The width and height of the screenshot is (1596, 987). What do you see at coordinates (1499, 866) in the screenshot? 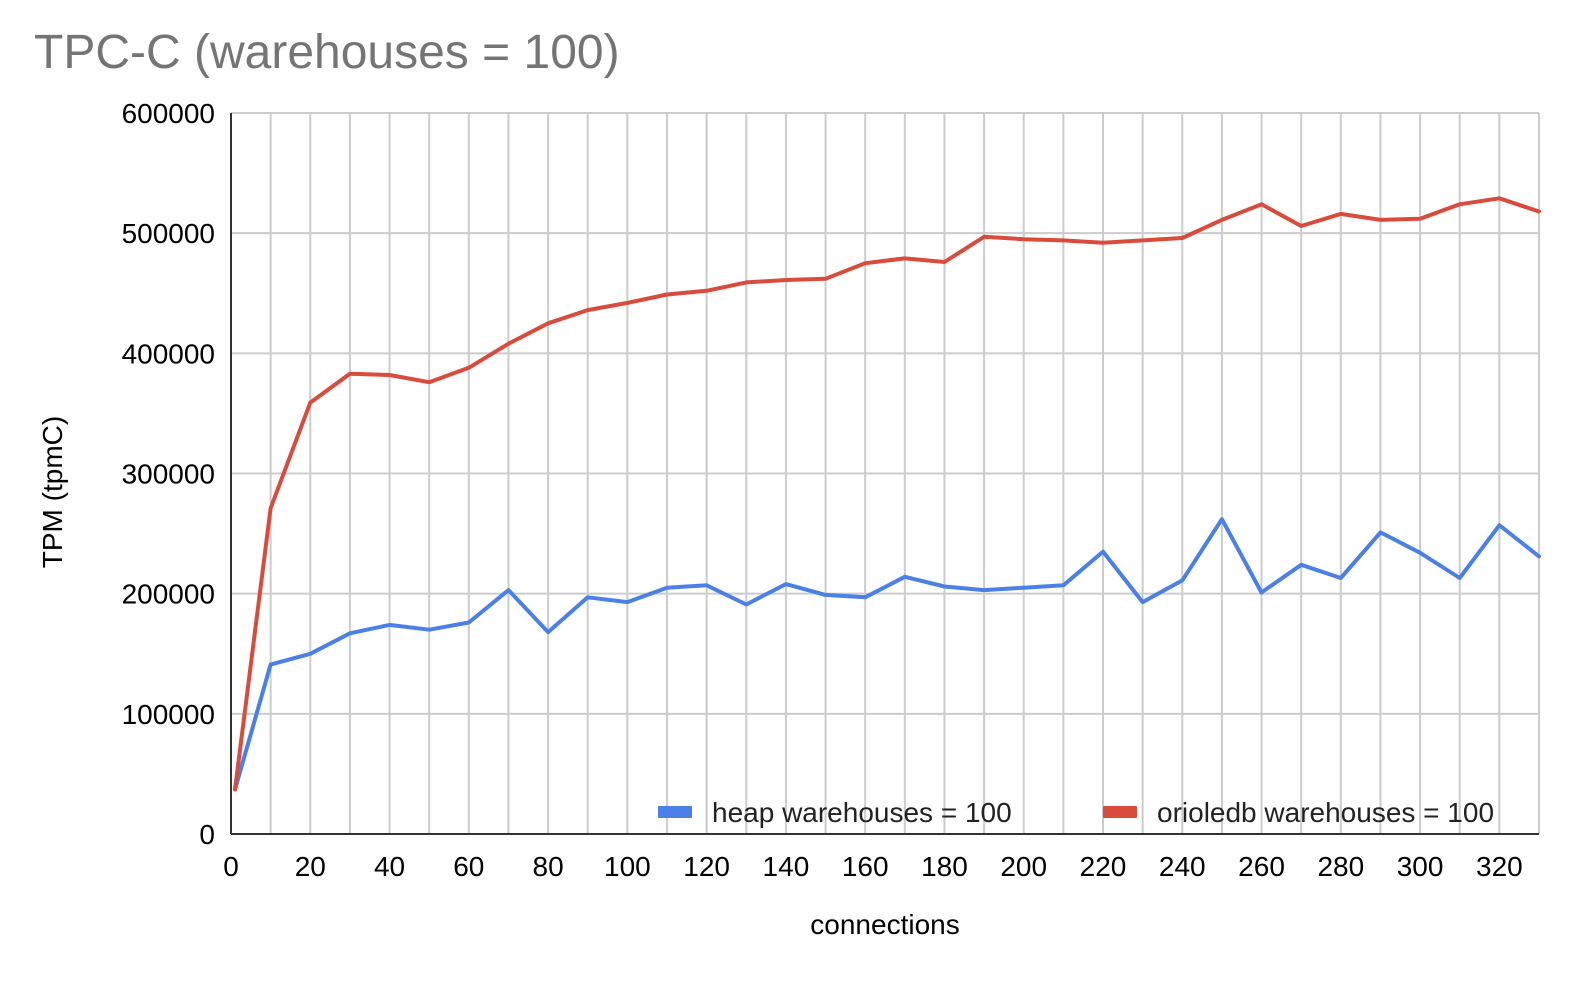
I see `x-tick-label: 320` at bounding box center [1499, 866].